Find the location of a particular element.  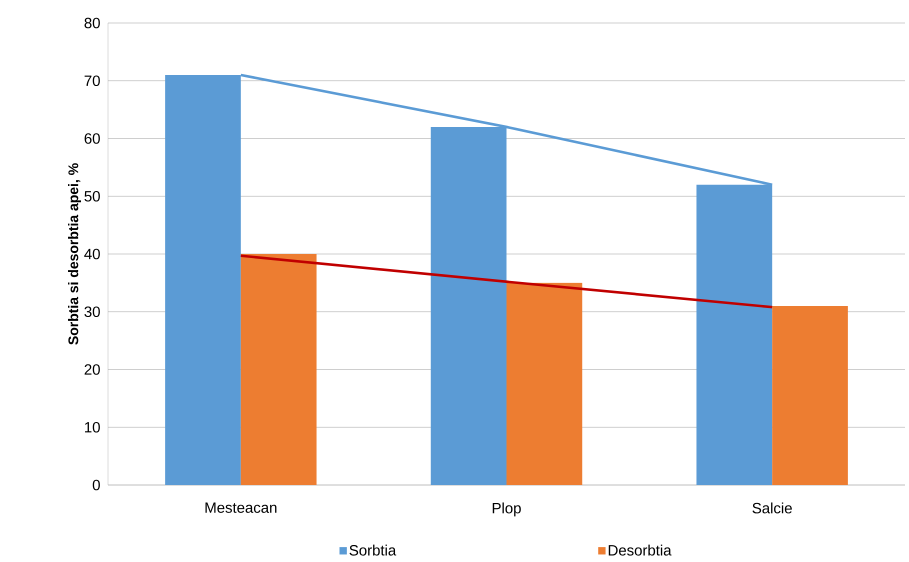

x-tick-label: Salcie is located at coordinates (772, 508).